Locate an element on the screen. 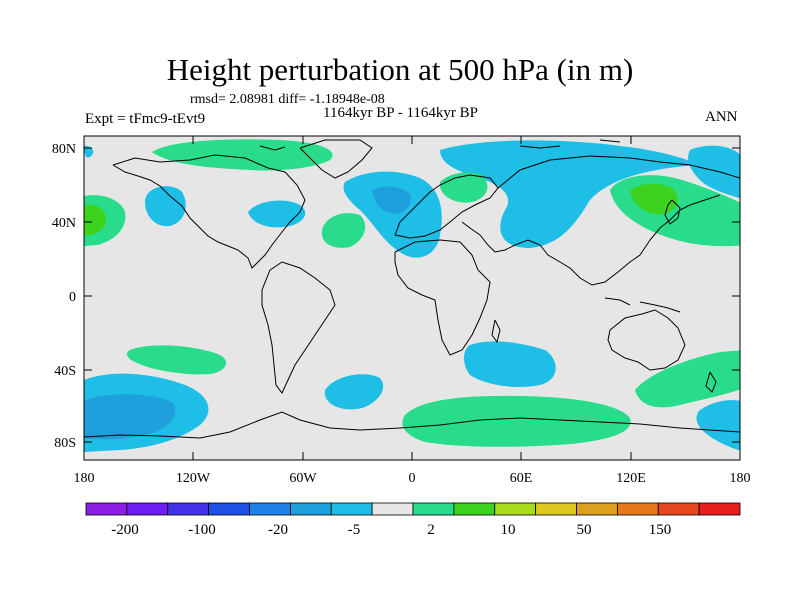 The width and height of the screenshot is (800, 600). anomaly-se-australia is located at coordinates (687, 379).